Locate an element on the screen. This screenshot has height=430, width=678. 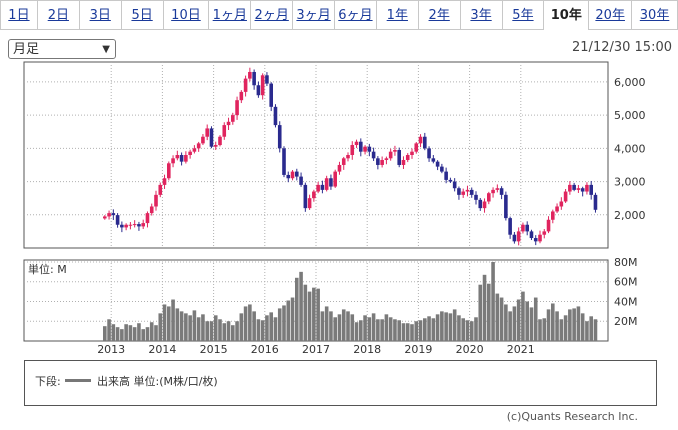
timestamp: 21/12/30 15:00 is located at coordinates (622, 47).